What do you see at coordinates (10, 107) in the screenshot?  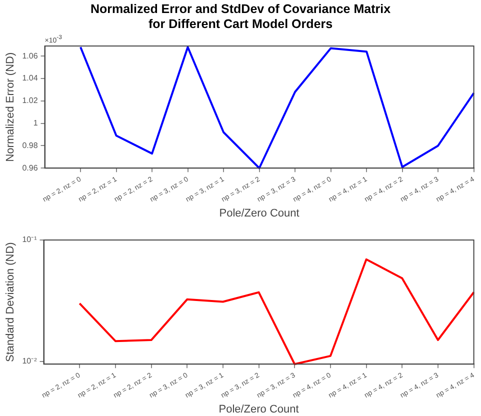 I see `y-axis-title: Normalized Error (ND)` at bounding box center [10, 107].